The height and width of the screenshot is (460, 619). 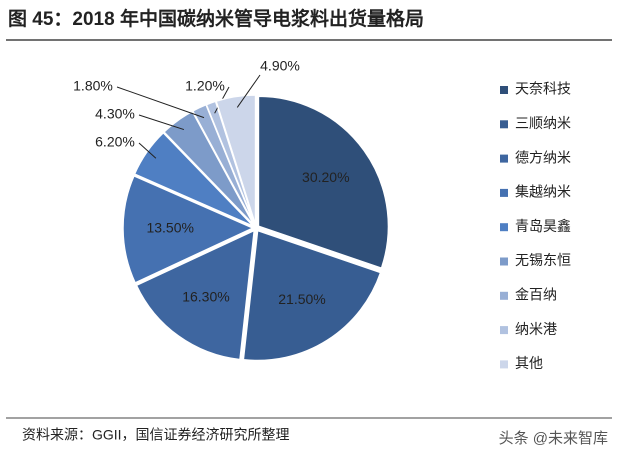 I want to click on data-label: 21.50%, so click(x=301, y=299).